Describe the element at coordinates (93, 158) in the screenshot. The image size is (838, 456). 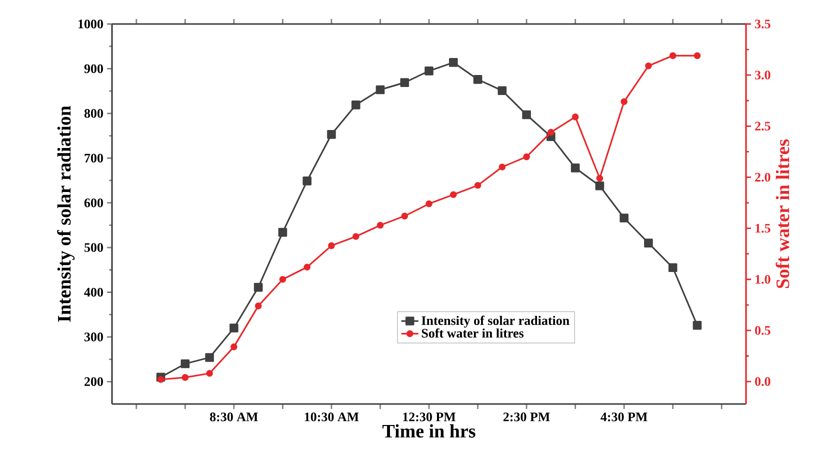
I see `y-tick-label: 700` at that location.